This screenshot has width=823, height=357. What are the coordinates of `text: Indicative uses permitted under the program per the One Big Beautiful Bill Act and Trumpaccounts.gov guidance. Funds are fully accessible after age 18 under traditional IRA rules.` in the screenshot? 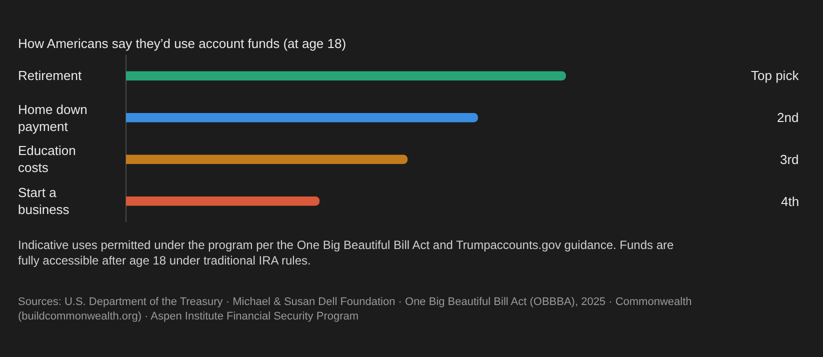 It's located at (346, 253).